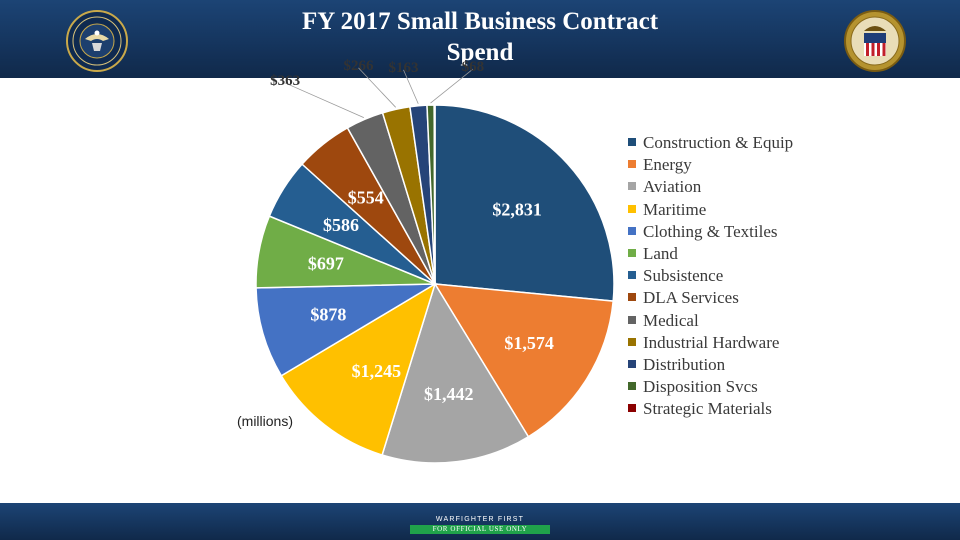 This screenshot has height=540, width=960. Describe the element at coordinates (710, 321) in the screenshot. I see `legend-item-medical: Medical` at that location.